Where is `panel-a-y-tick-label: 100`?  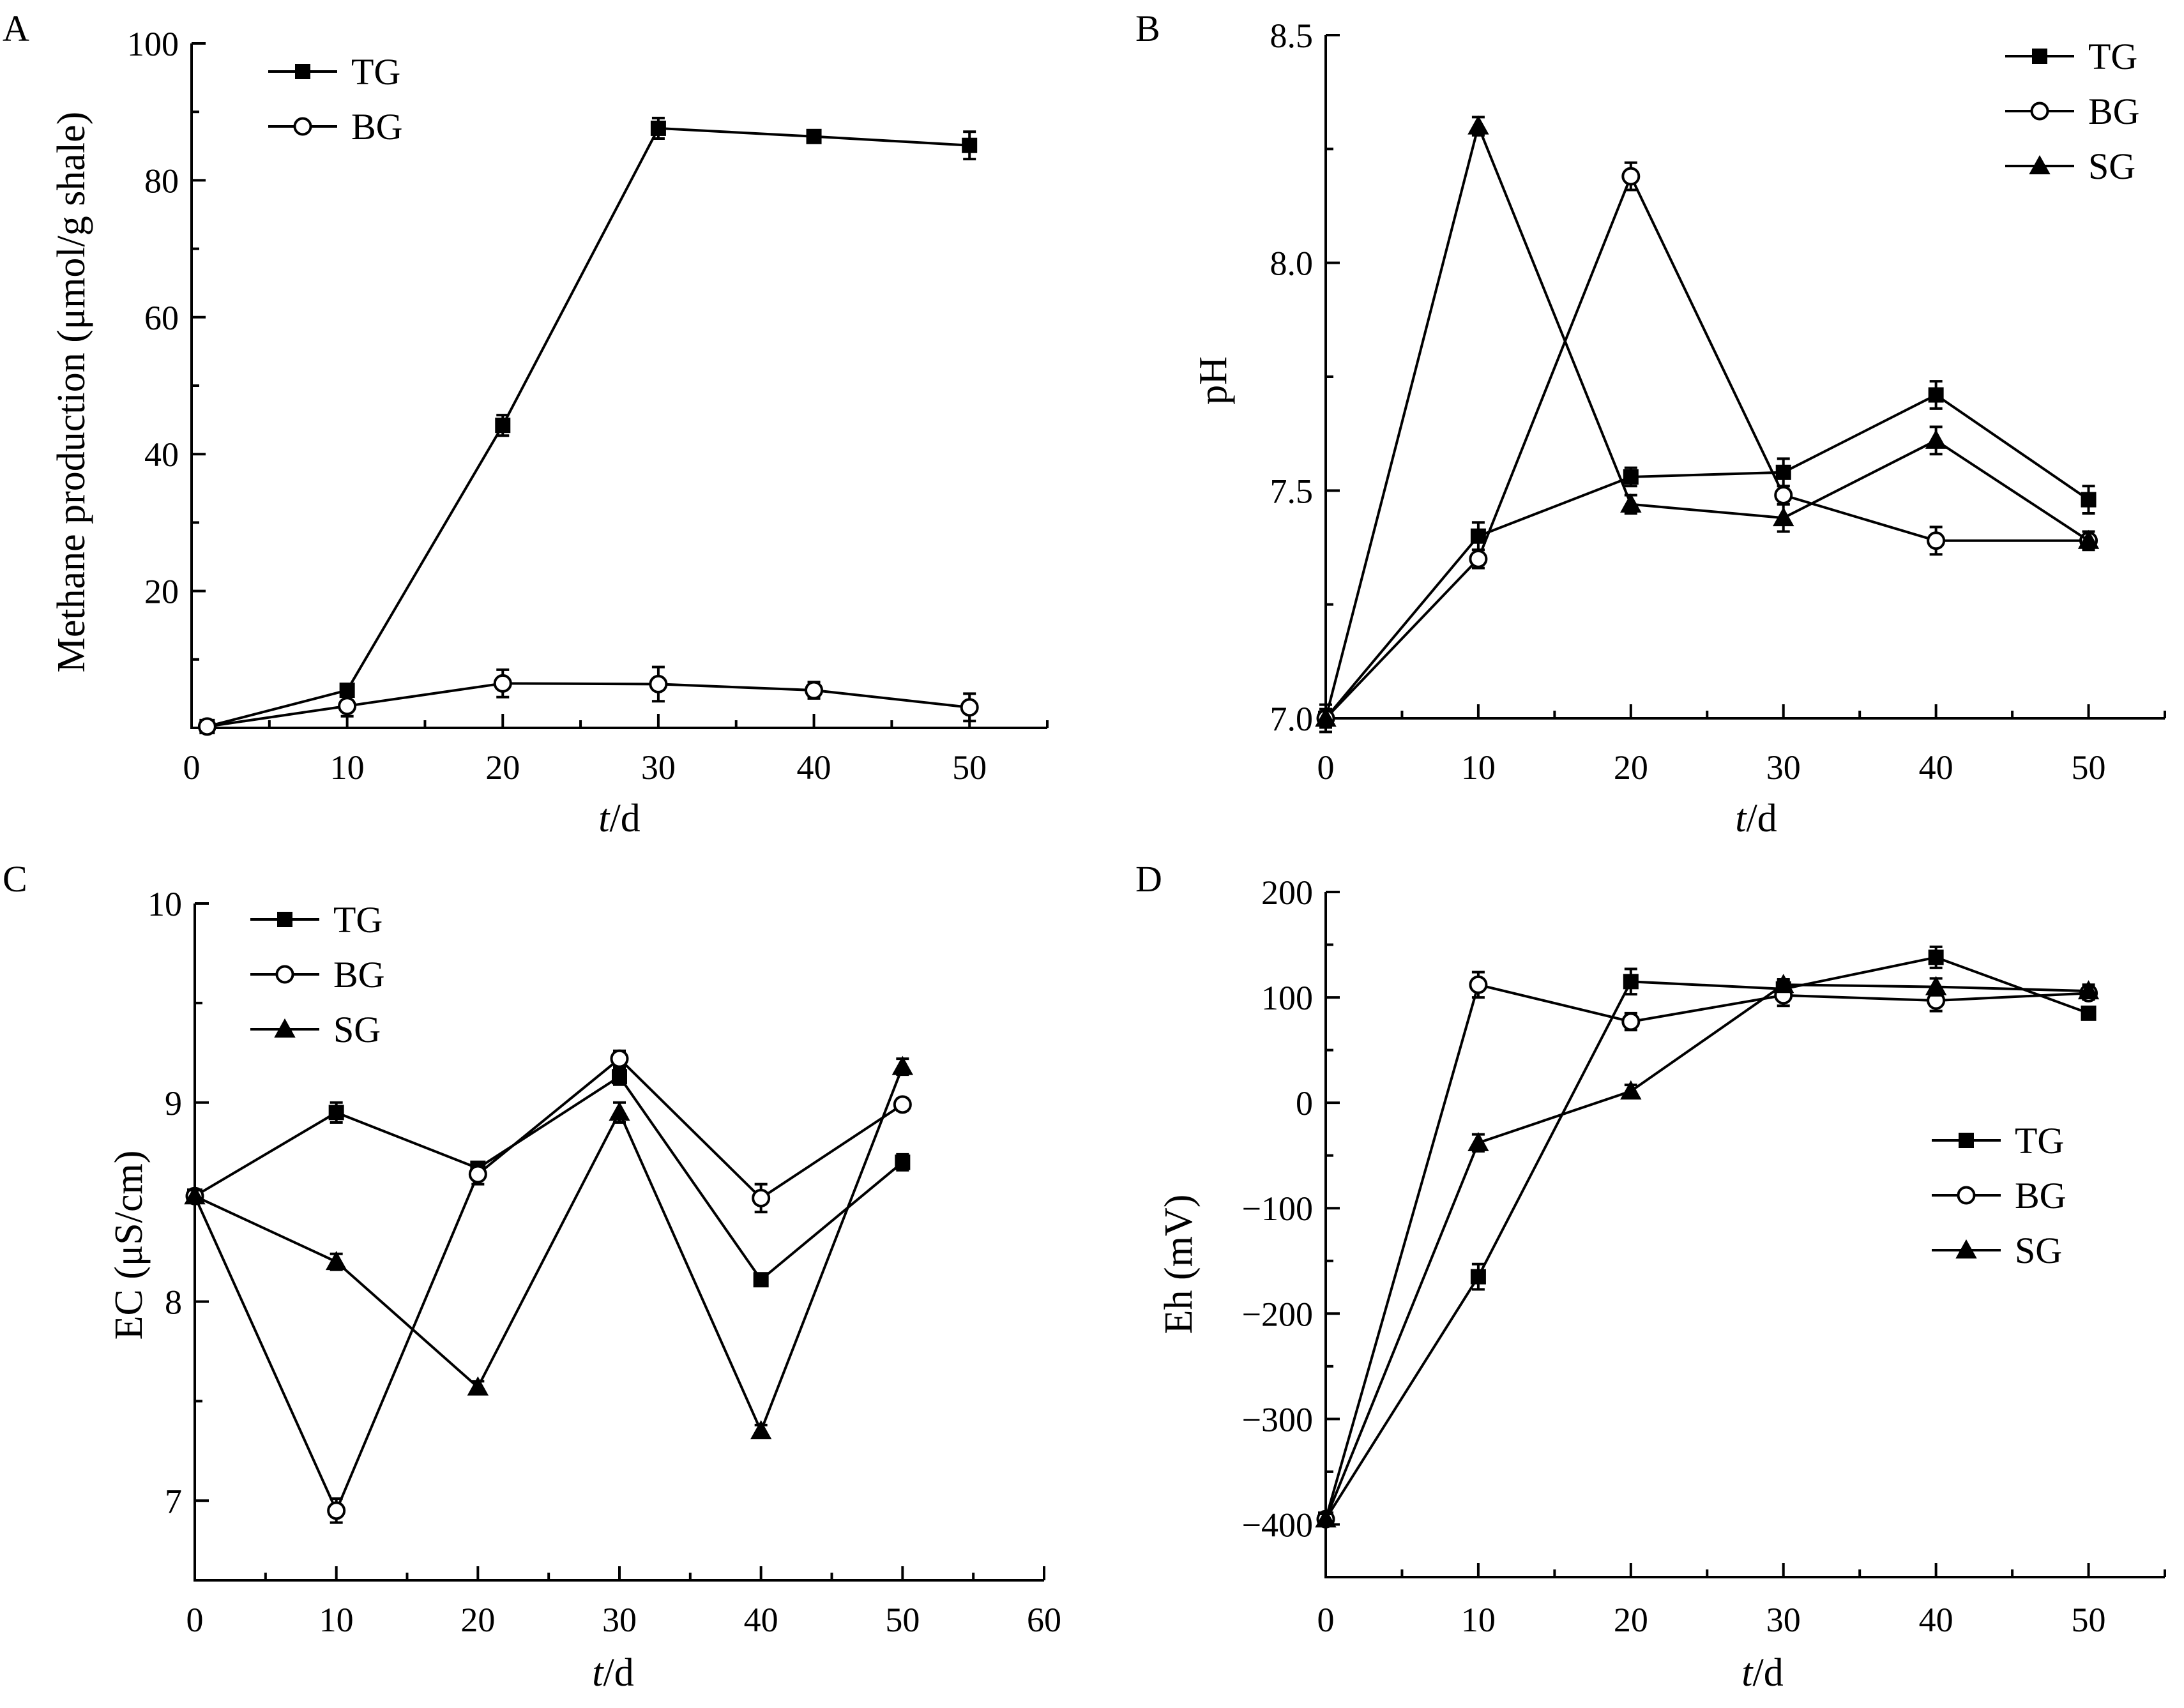
panel-a-y-tick-label: 100 is located at coordinates (153, 44).